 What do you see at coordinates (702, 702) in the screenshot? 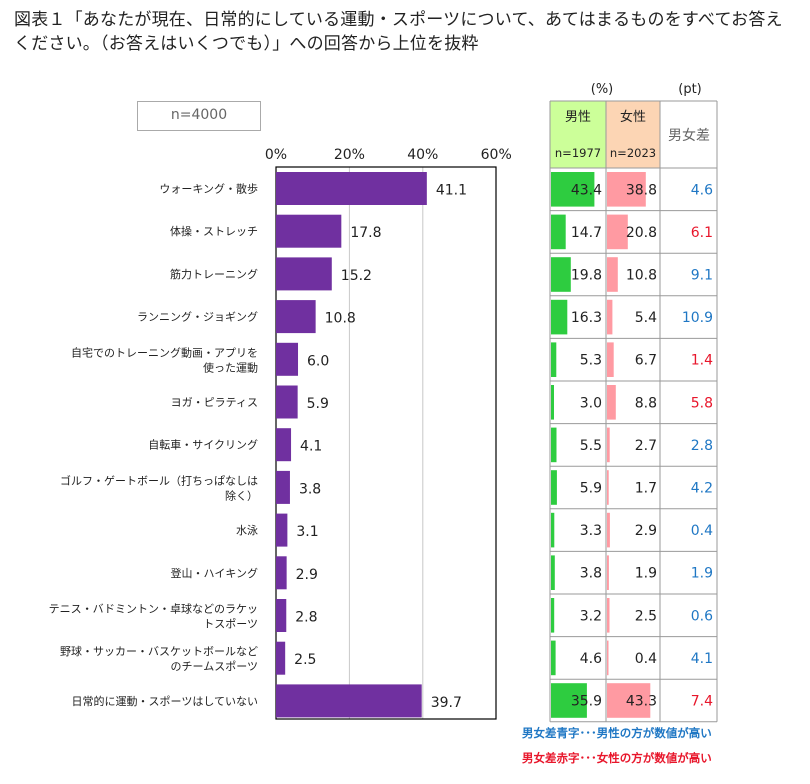
I see `diff-value: 7.4` at bounding box center [702, 702].